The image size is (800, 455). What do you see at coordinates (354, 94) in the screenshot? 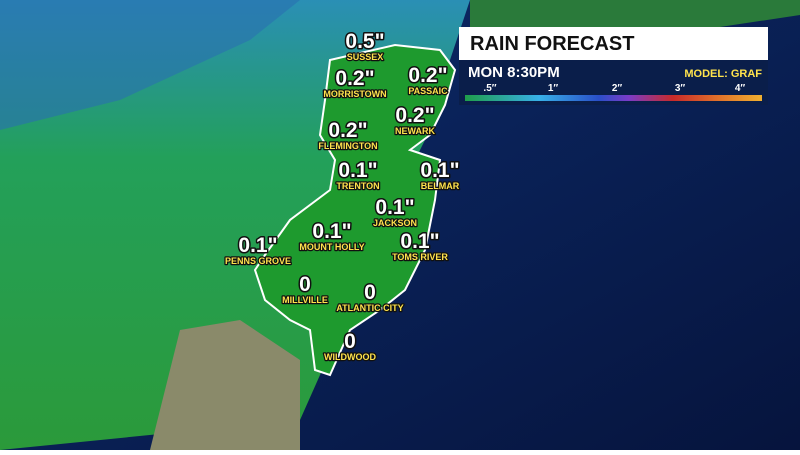
I see `location-name: MORRISTOWN` at bounding box center [354, 94].